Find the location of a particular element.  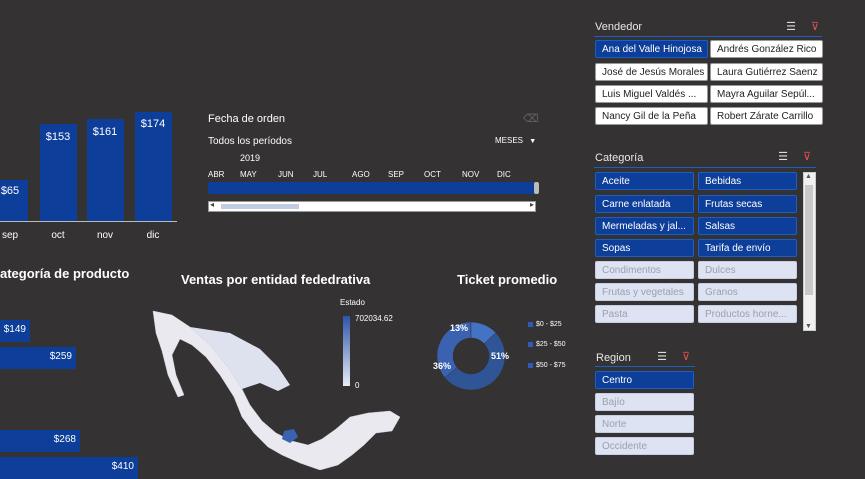

donut-label-51: 51% is located at coordinates (500, 356).